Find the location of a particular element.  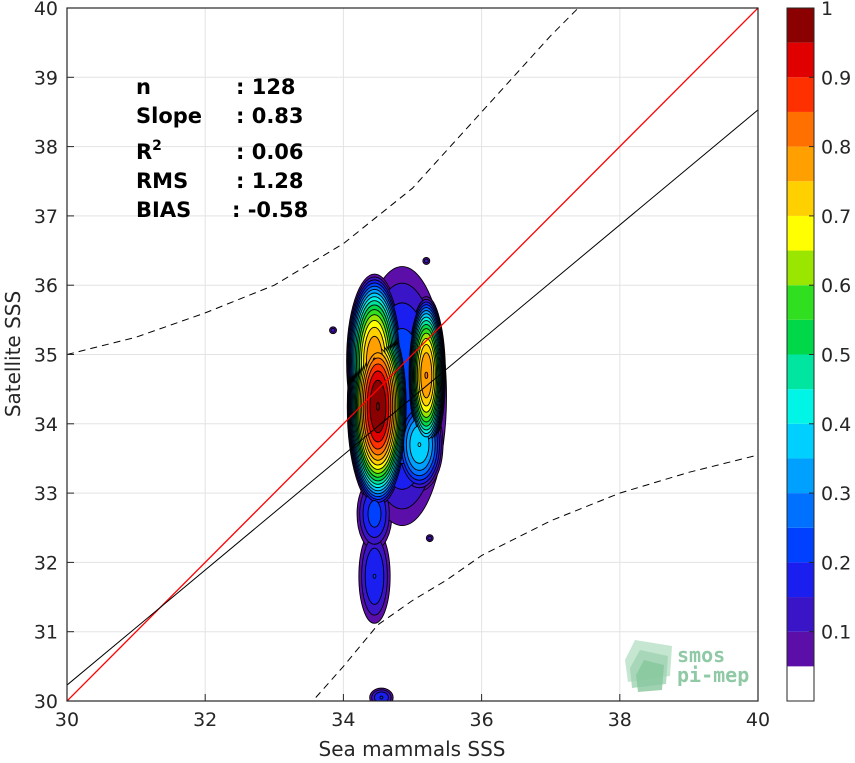

colorbar-tick-label: 0.4 is located at coordinates (836, 425).